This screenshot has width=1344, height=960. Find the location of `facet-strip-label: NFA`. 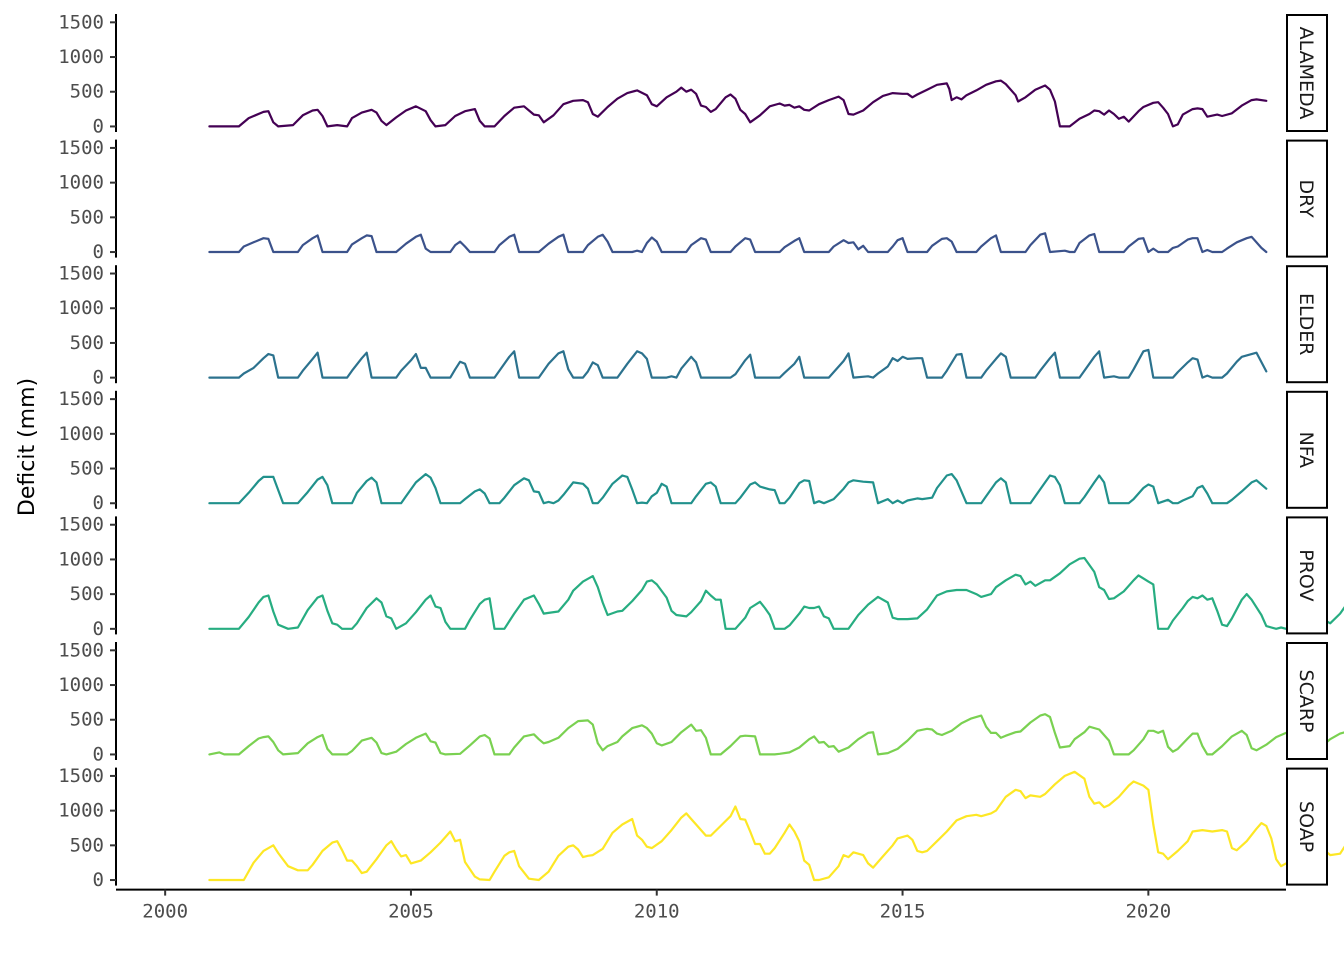

facet-strip-label: NFA is located at coordinates (1306, 450).